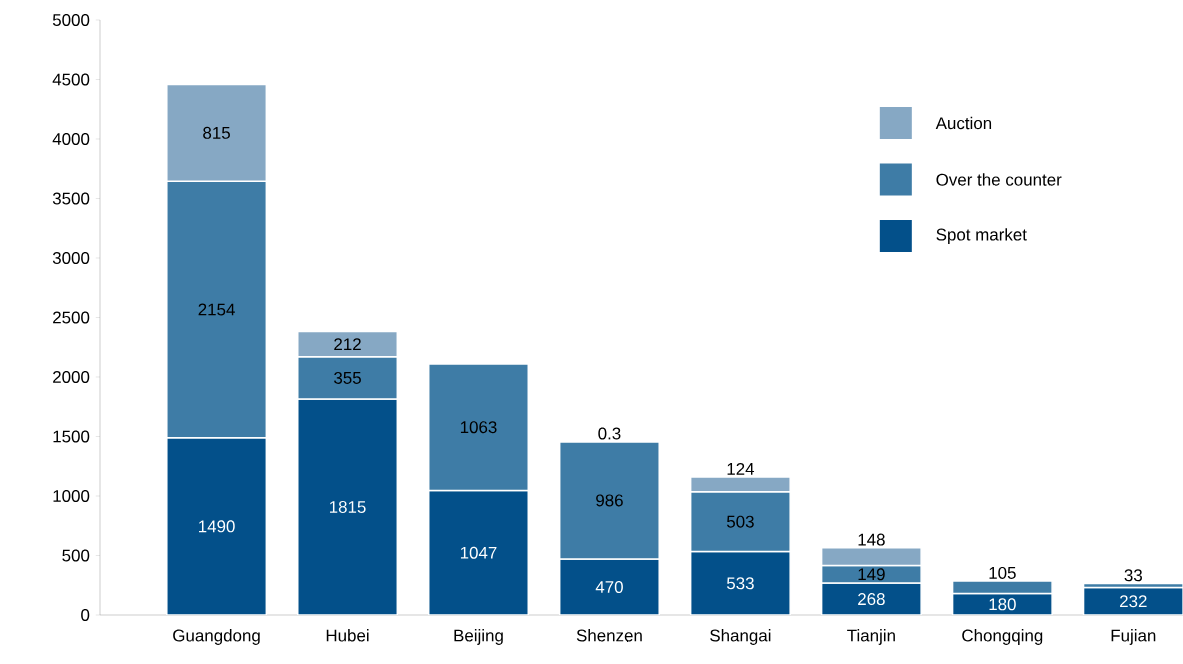 Image resolution: width=1183 pixels, height=664 pixels. Describe the element at coordinates (1133, 637) in the screenshot. I see `x-tick-label: Fujian` at that location.